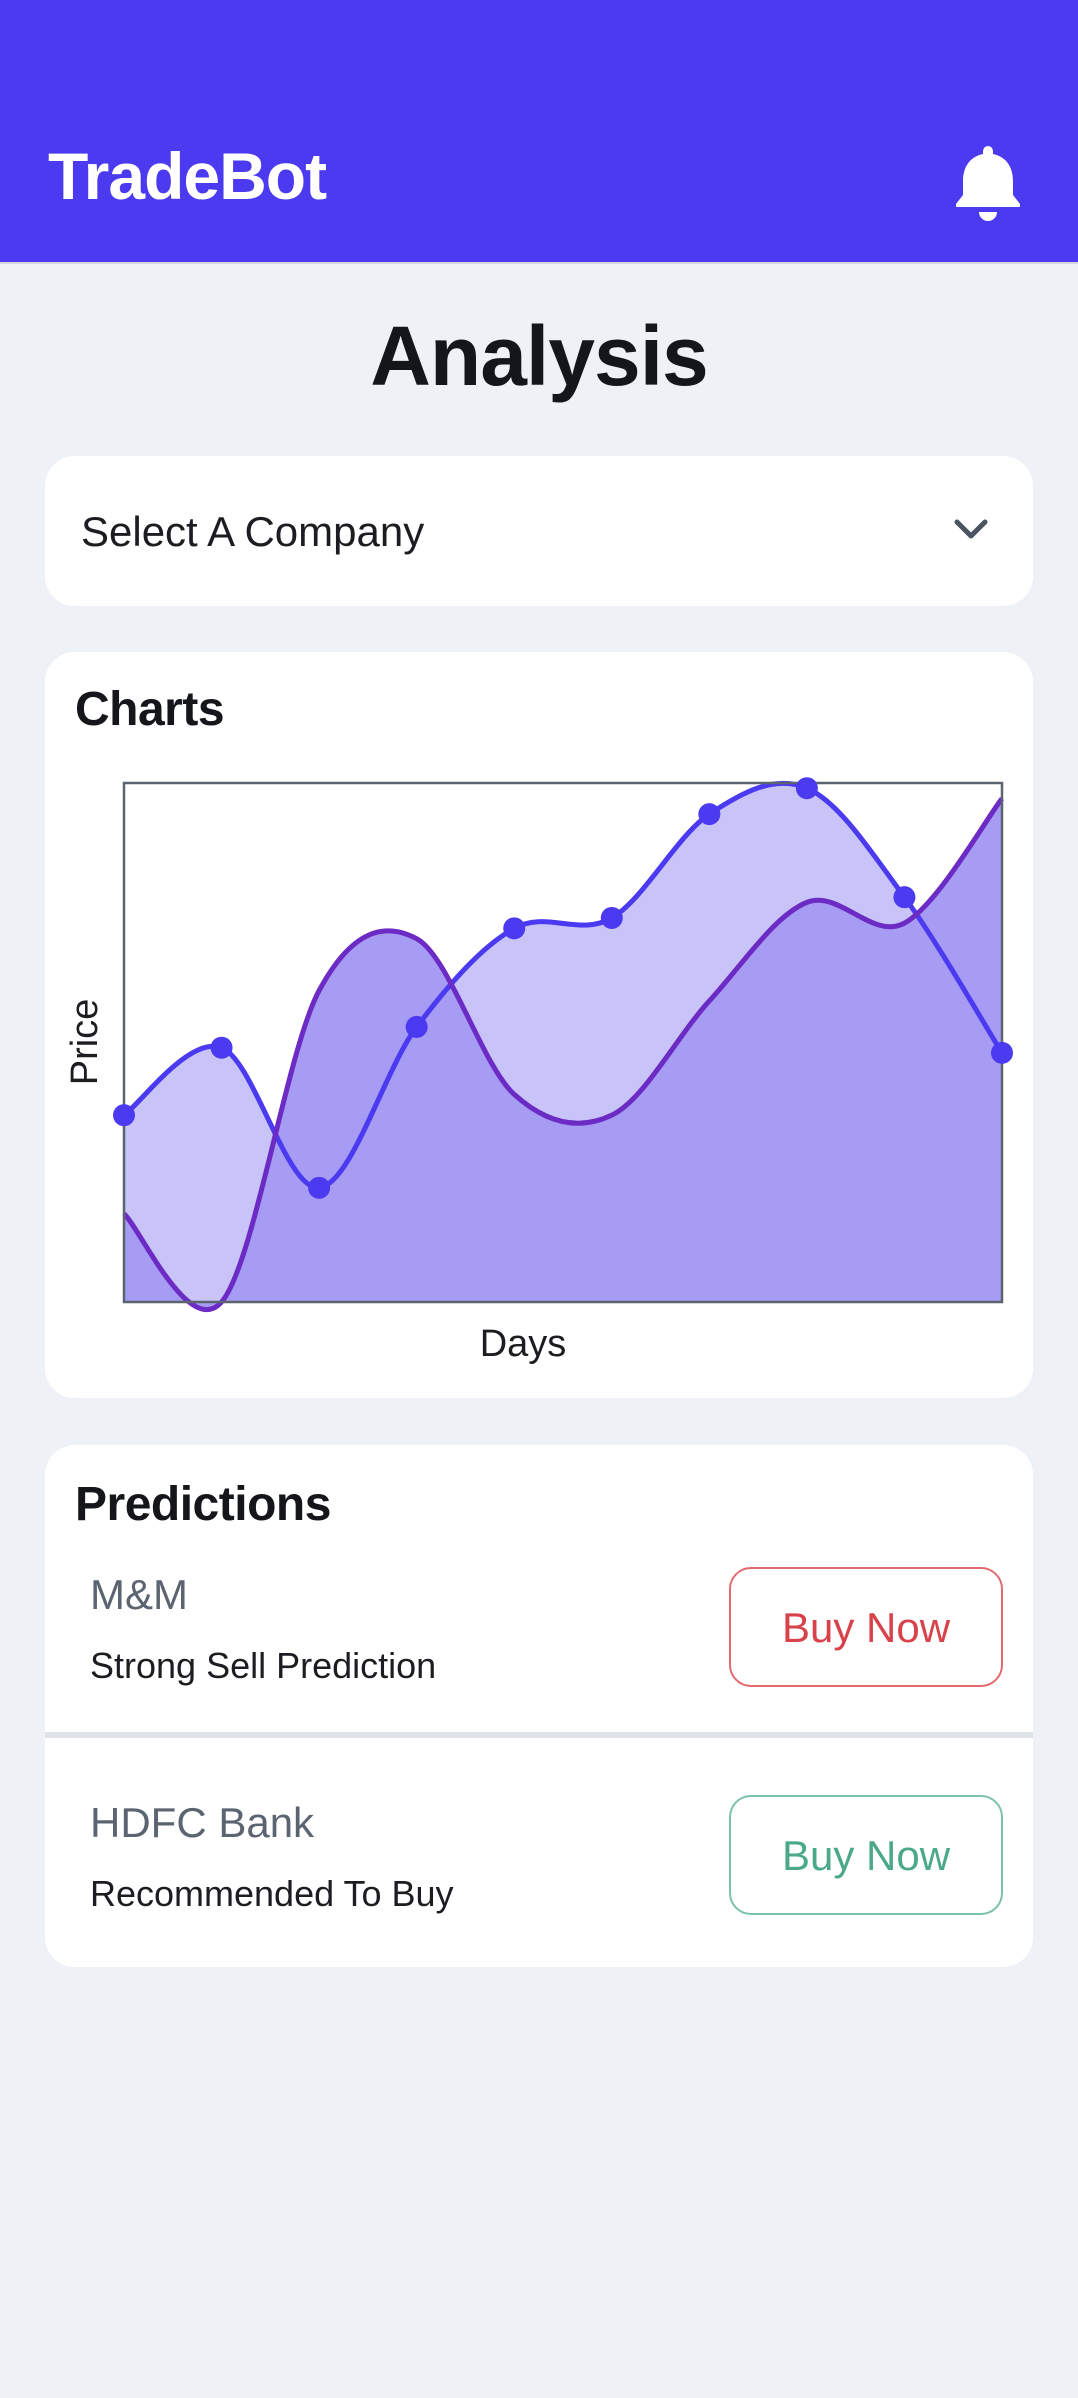 This screenshot has height=2398, width=1078. Describe the element at coordinates (539, 1895) in the screenshot. I see `prediction-item: HDFC Bank Recommended To Buy Buy Now` at that location.